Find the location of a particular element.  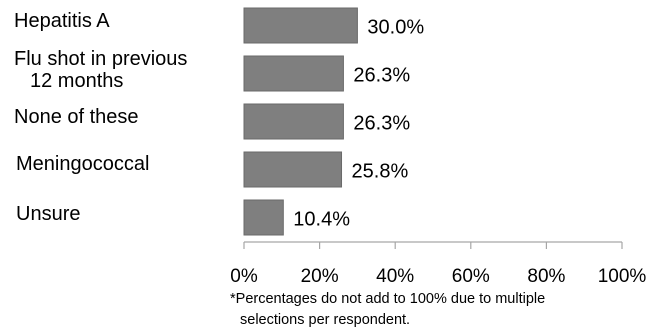

x-tick-label: 80% is located at coordinates (546, 276).